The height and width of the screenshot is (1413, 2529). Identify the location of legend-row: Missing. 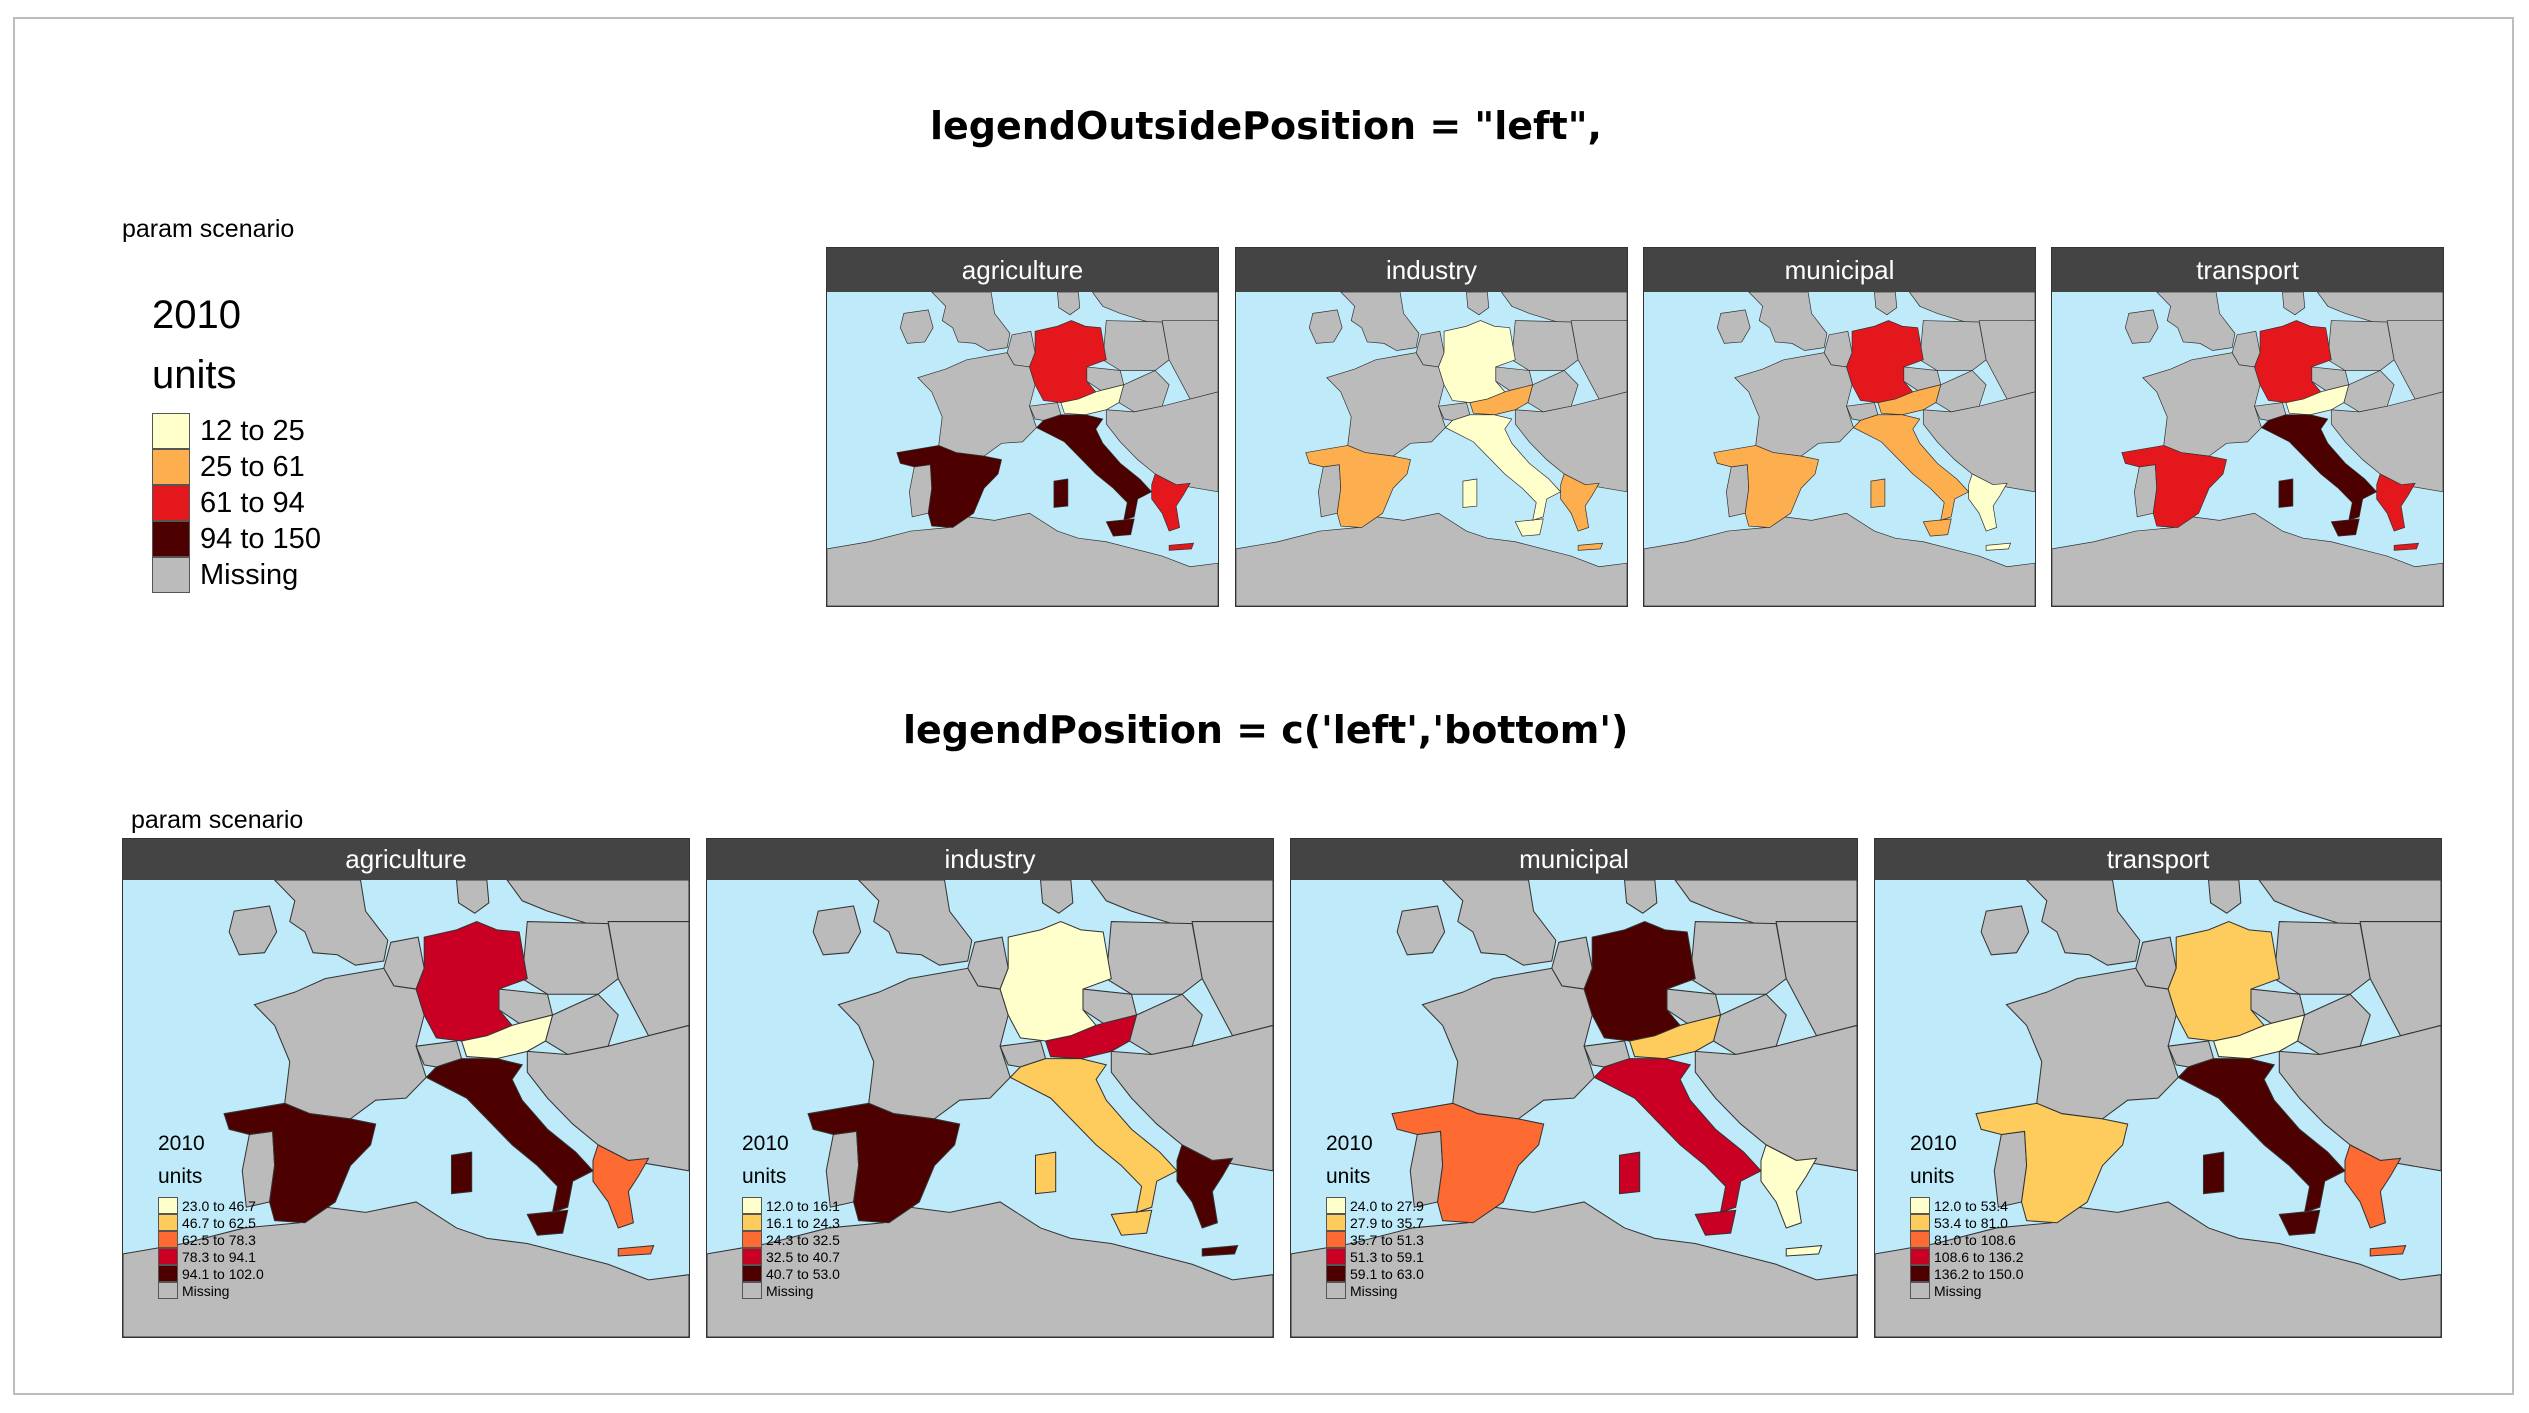
(236, 575).